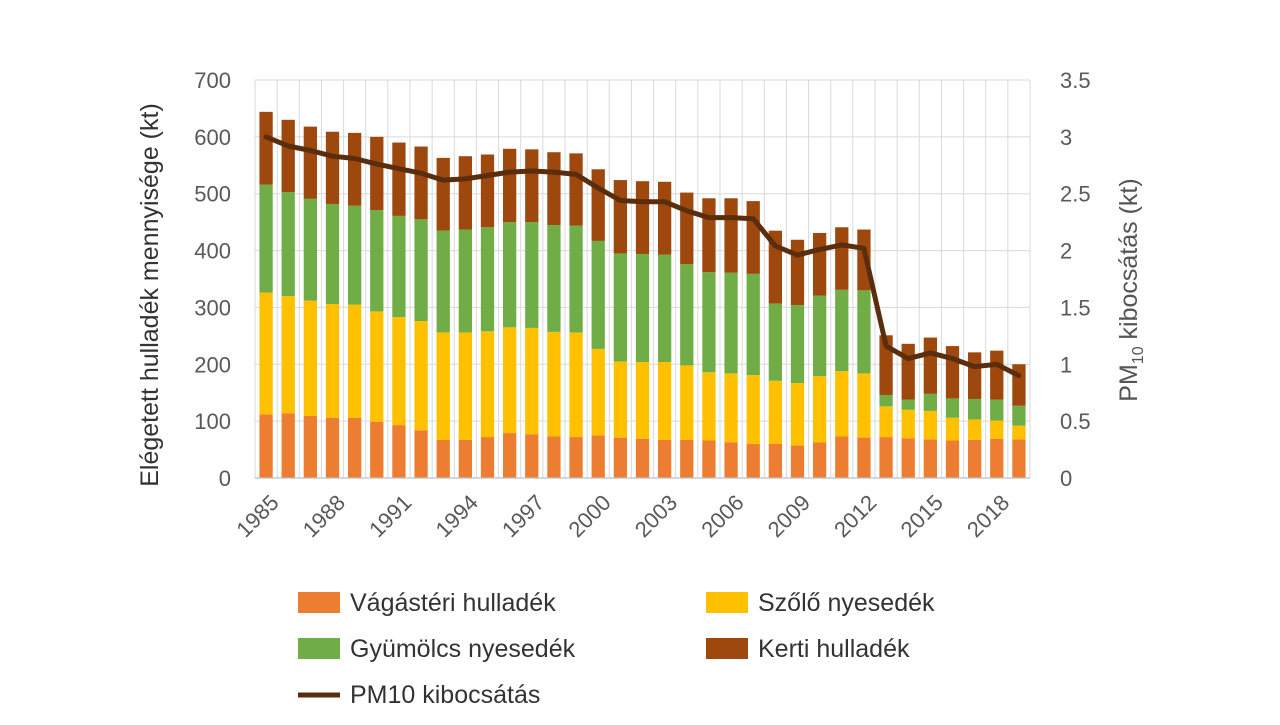 This screenshot has width=1280, height=725. I want to click on bar-segment-3-2006, so click(731, 235).